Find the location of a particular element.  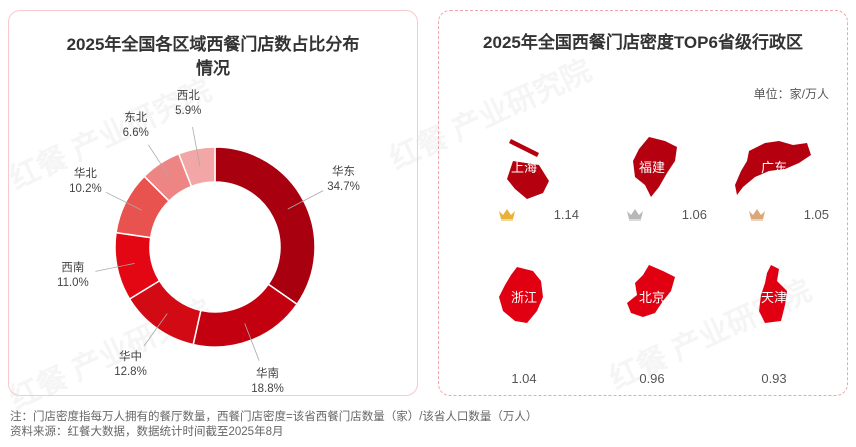

slice-label: 东北 6.6% is located at coordinates (136, 126).